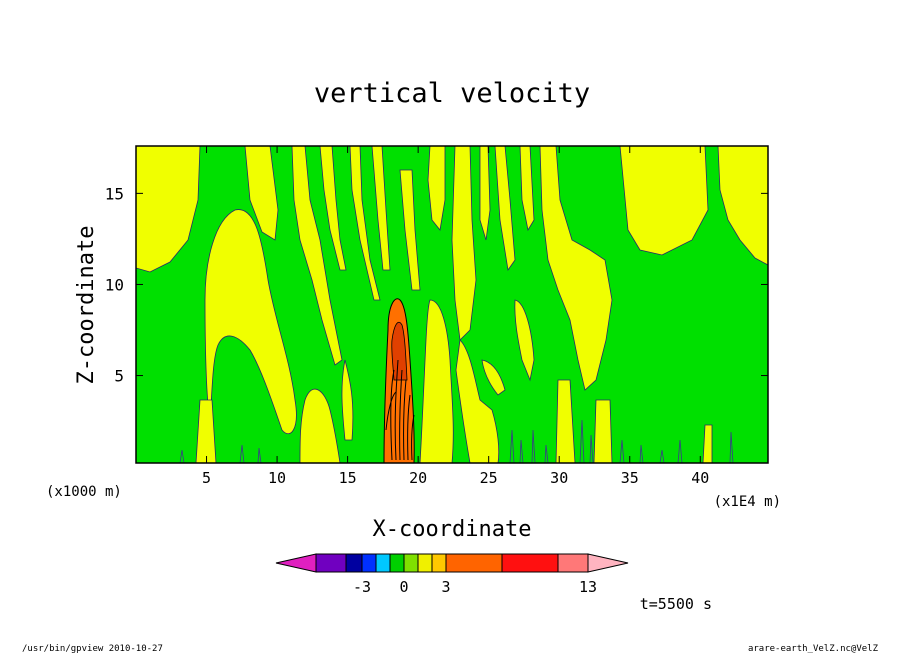  I want to click on y-axis-label: Z-coordinate, so click(86, 305).